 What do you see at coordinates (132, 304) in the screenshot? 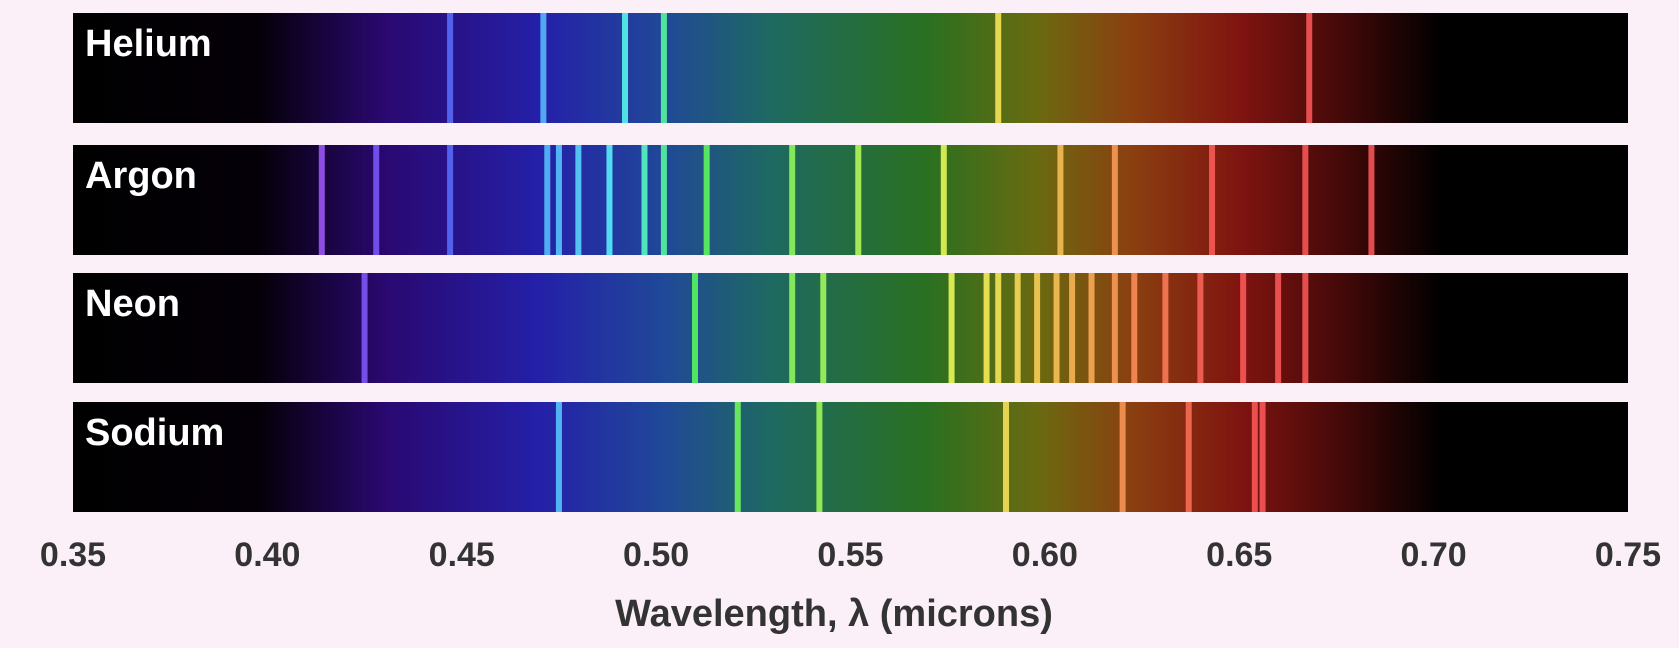
I see `row-label: Neon` at bounding box center [132, 304].